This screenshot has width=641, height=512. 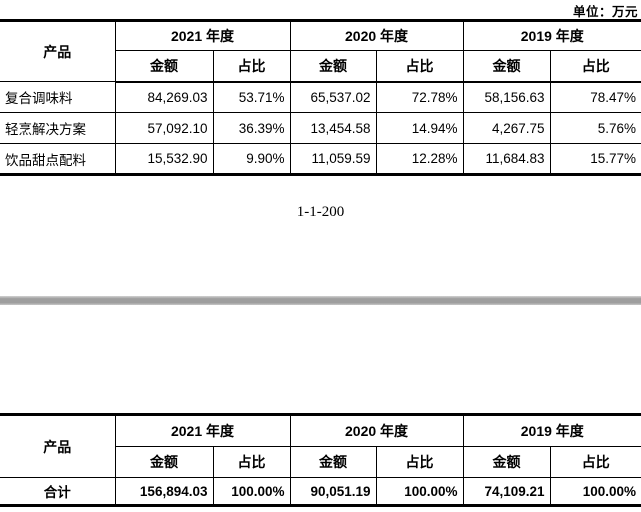 What do you see at coordinates (58, 97) in the screenshot?
I see `product-name-cell: 复合调味料` at bounding box center [58, 97].